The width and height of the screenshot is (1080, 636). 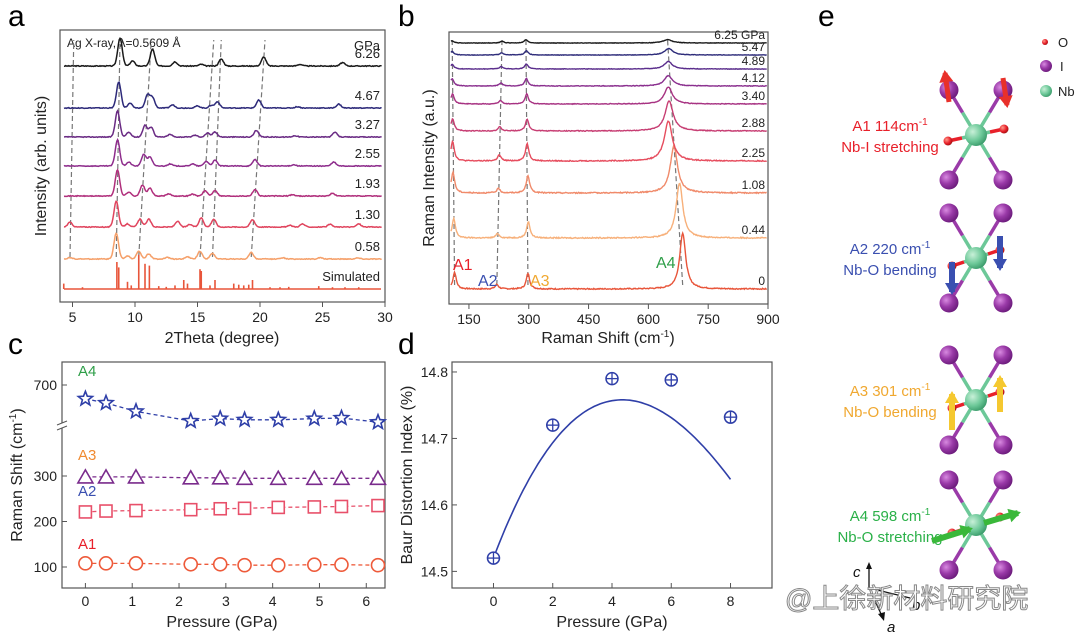 I want to click on axis-break-mark, so click(x=62, y=428).